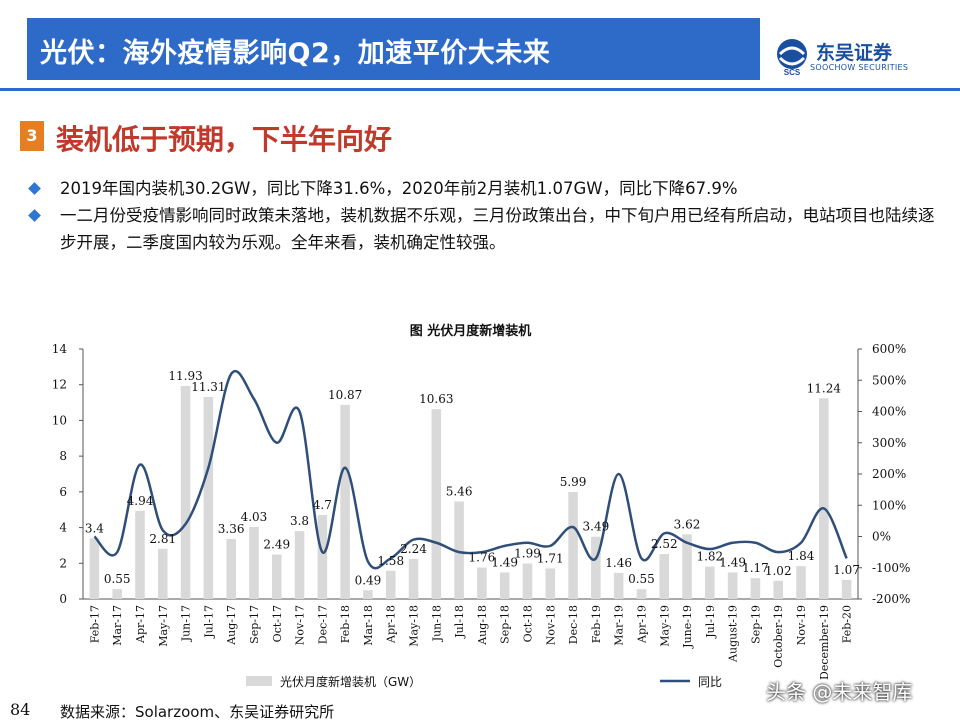 The height and width of the screenshot is (722, 960). Describe the element at coordinates (664, 626) in the screenshot. I see `x-tick-label: May-19` at that location.